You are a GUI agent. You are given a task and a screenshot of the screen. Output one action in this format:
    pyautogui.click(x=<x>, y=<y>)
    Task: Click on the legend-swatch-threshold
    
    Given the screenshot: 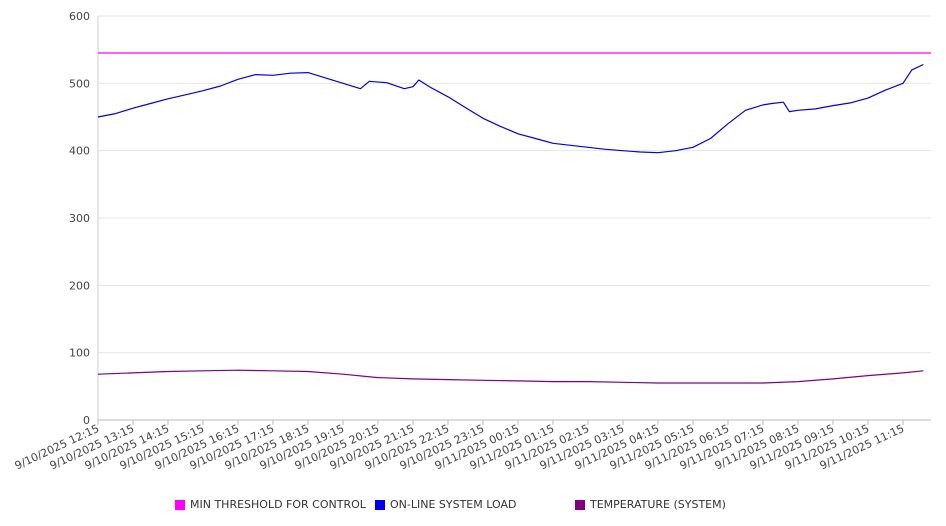 What is the action you would take?
    pyautogui.click(x=180, y=504)
    